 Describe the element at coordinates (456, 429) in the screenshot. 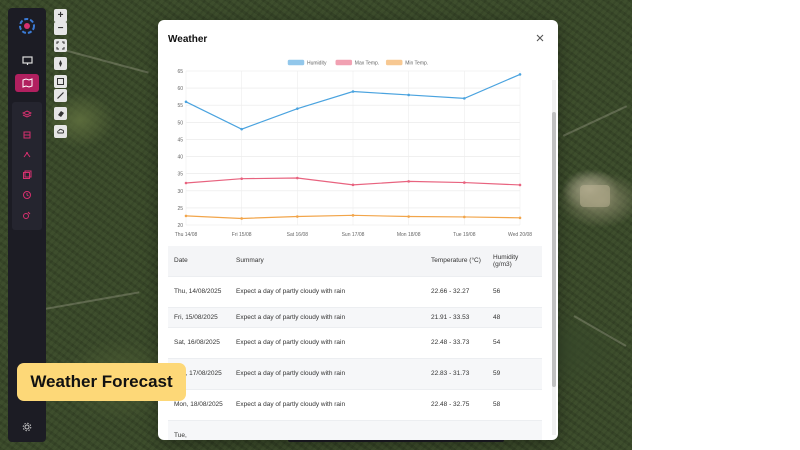

I see `cell-temperature` at that location.